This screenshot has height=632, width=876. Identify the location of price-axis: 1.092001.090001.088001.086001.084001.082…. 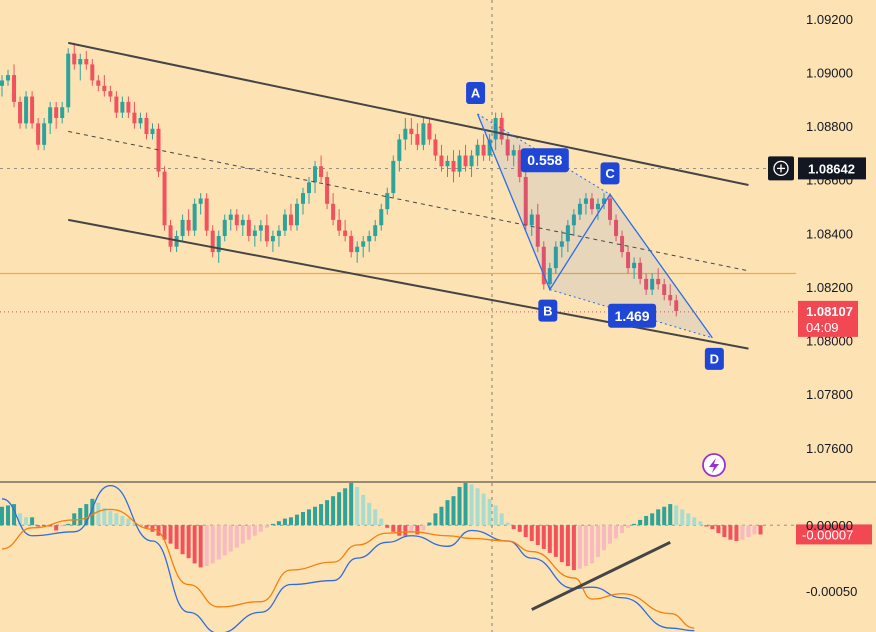
(829, 234).